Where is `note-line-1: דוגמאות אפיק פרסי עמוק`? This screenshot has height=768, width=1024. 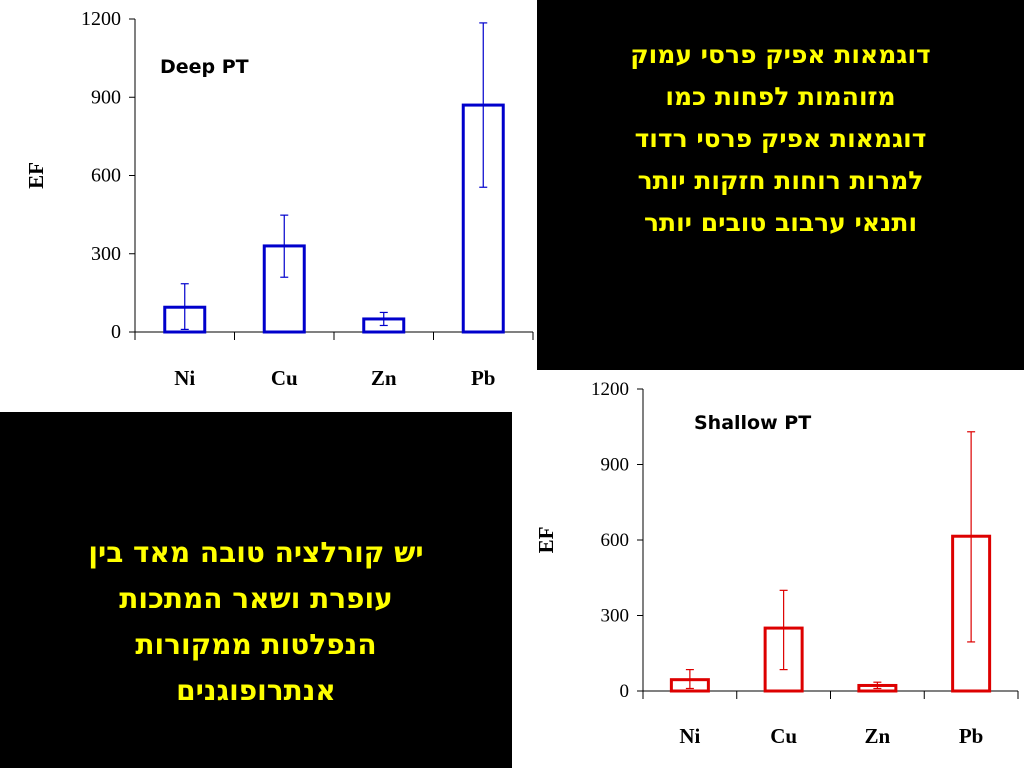
note-line-1: דוגמאות אפיק פרסי עמוק is located at coordinates (780, 54).